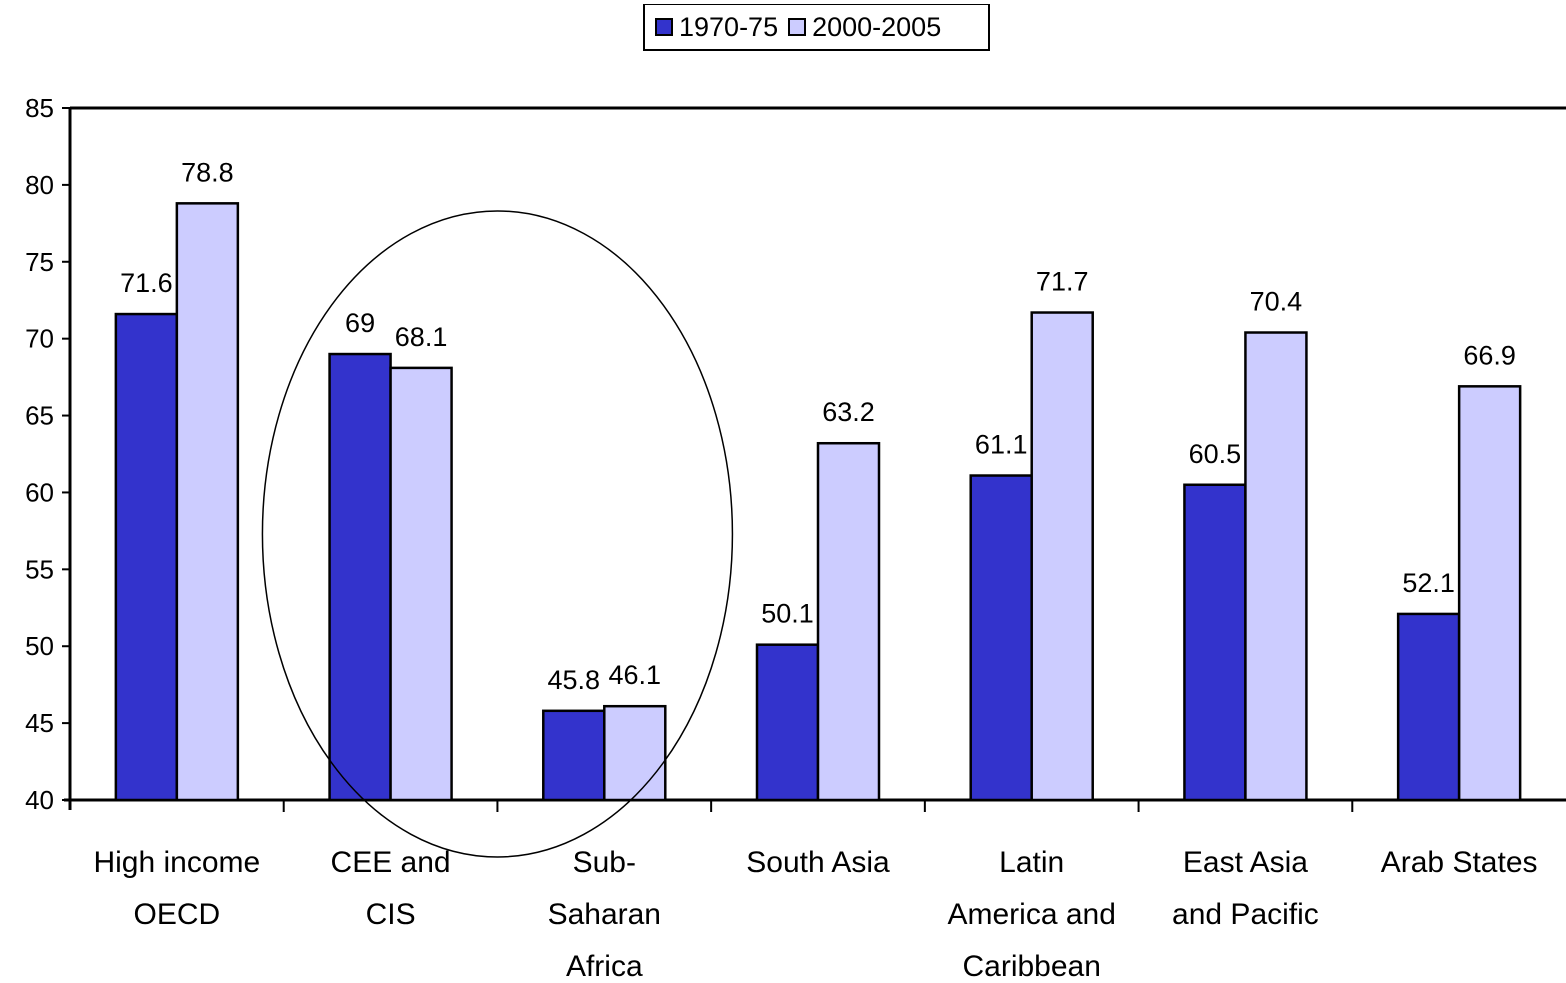 Image resolution: width=1566 pixels, height=983 pixels. I want to click on category-label-5-1: and Pacific, so click(1245, 914).